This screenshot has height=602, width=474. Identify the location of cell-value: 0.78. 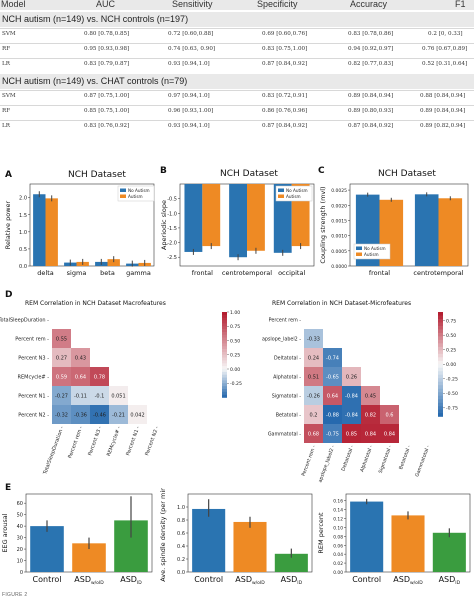
(99, 377).